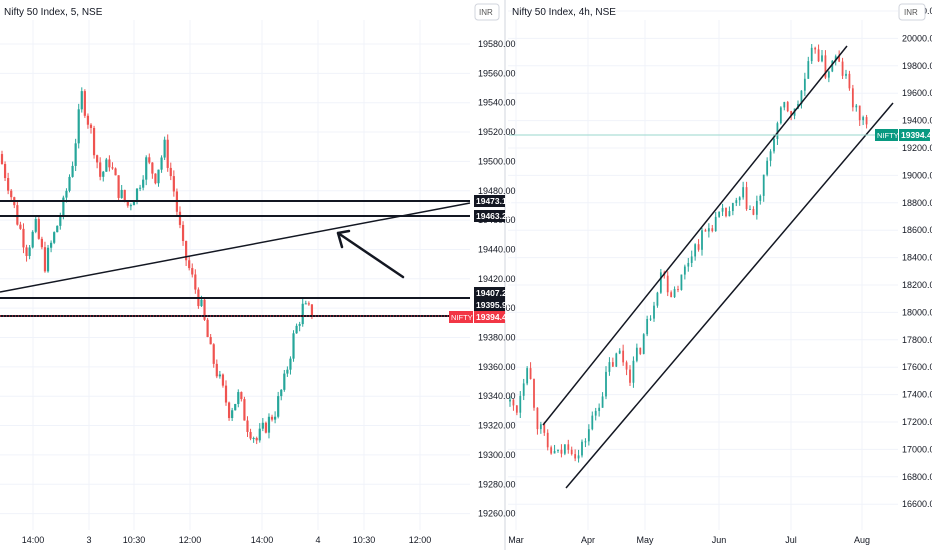  What do you see at coordinates (917, 504) in the screenshot?
I see `right-y-tick-label: 16600.00` at bounding box center [917, 504].